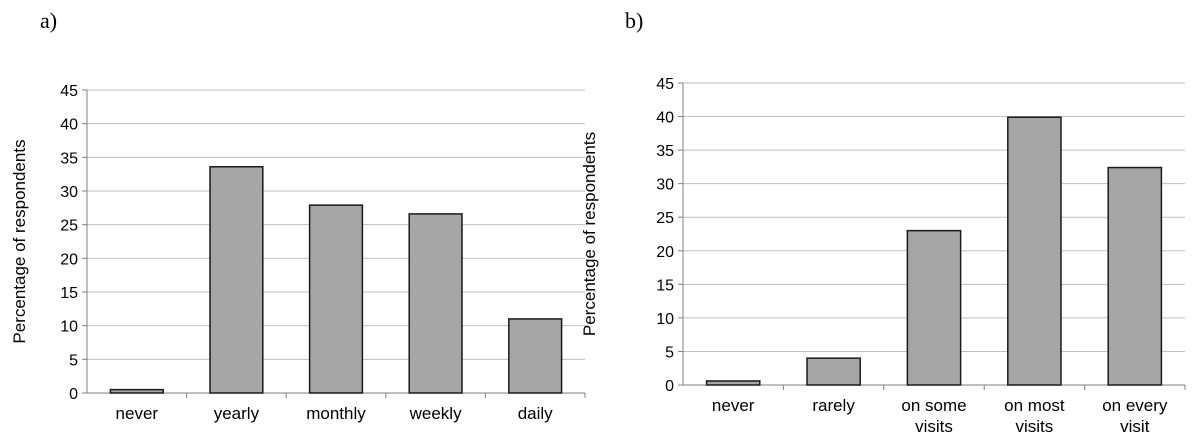 Image resolution: width=1199 pixels, height=443 pixels. Describe the element at coordinates (237, 413) in the screenshot. I see `chart-a-category-label: yearly` at that location.